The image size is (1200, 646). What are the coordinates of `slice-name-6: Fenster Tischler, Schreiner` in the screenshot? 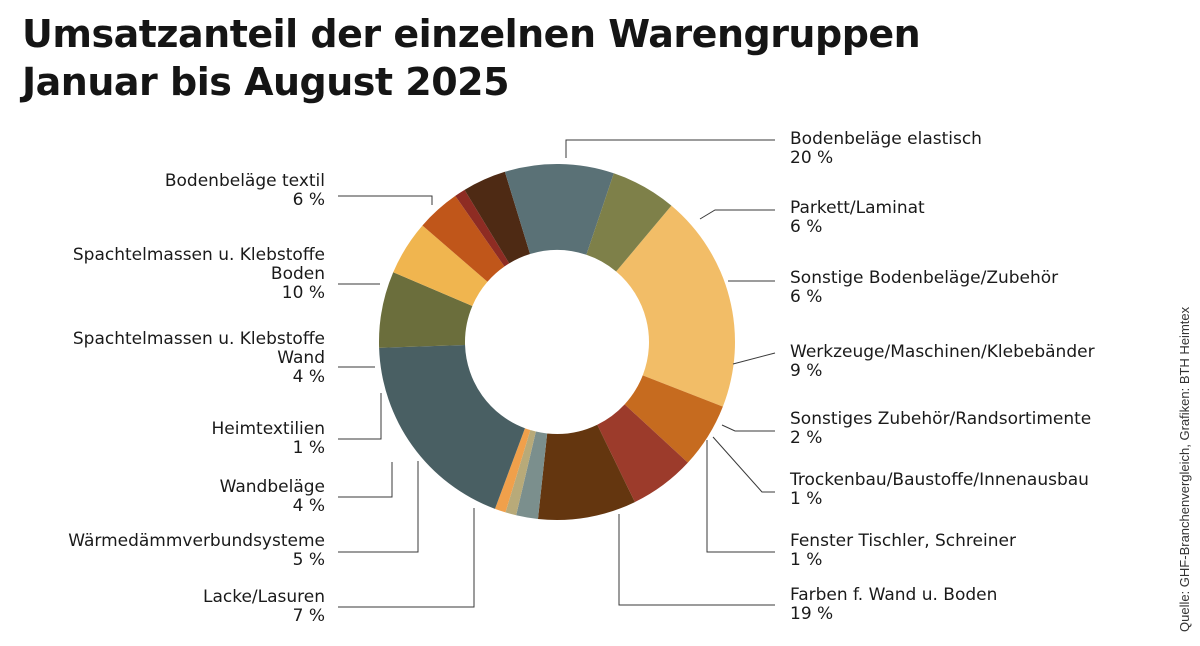 It's located at (903, 541).